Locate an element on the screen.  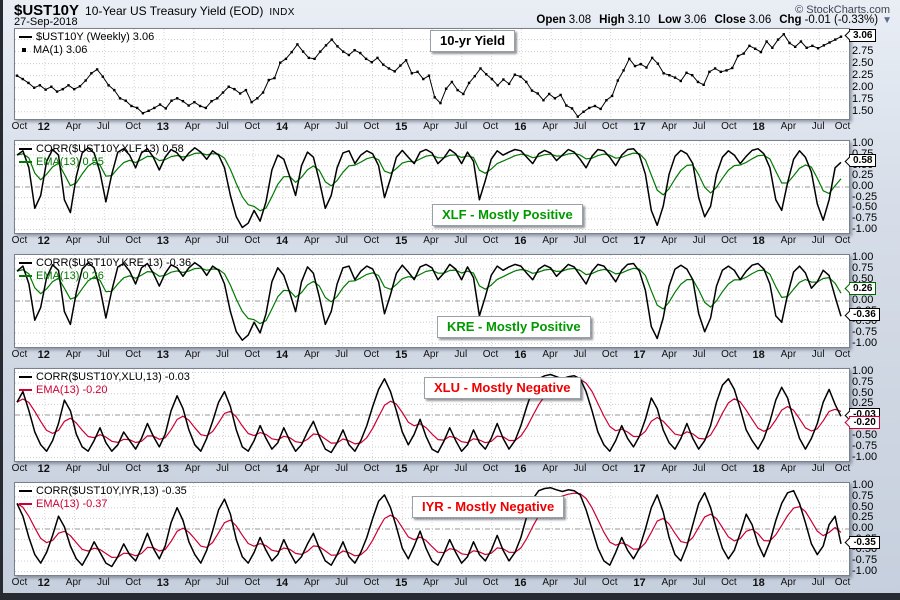
high-label: High is located at coordinates (612, 20).